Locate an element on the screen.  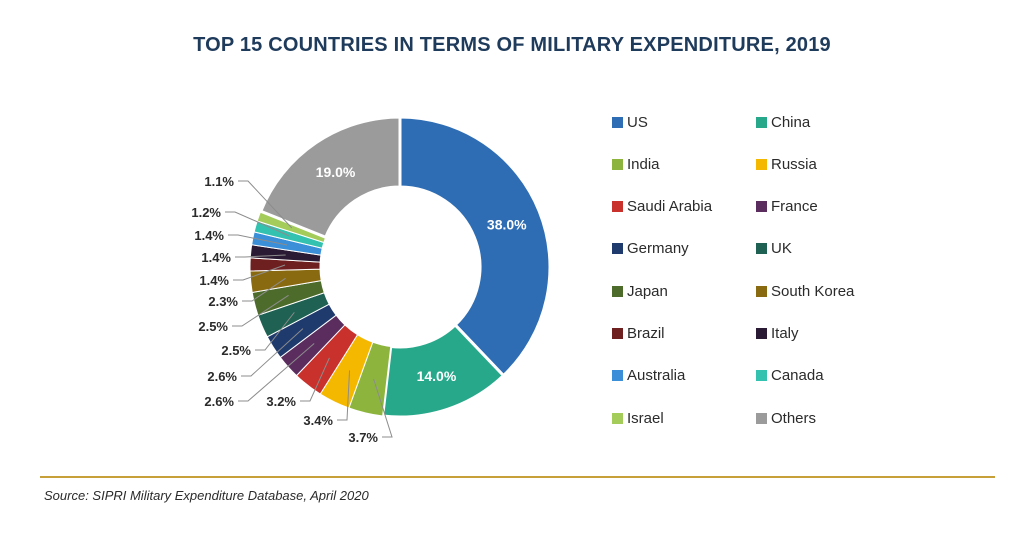
slice-label-india: 3.7% is located at coordinates (363, 437).